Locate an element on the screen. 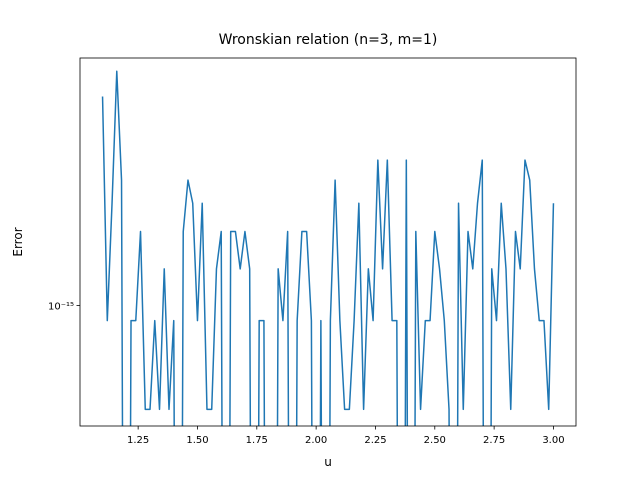 The image size is (640, 480). y-axis-label: Error is located at coordinates (18, 241).